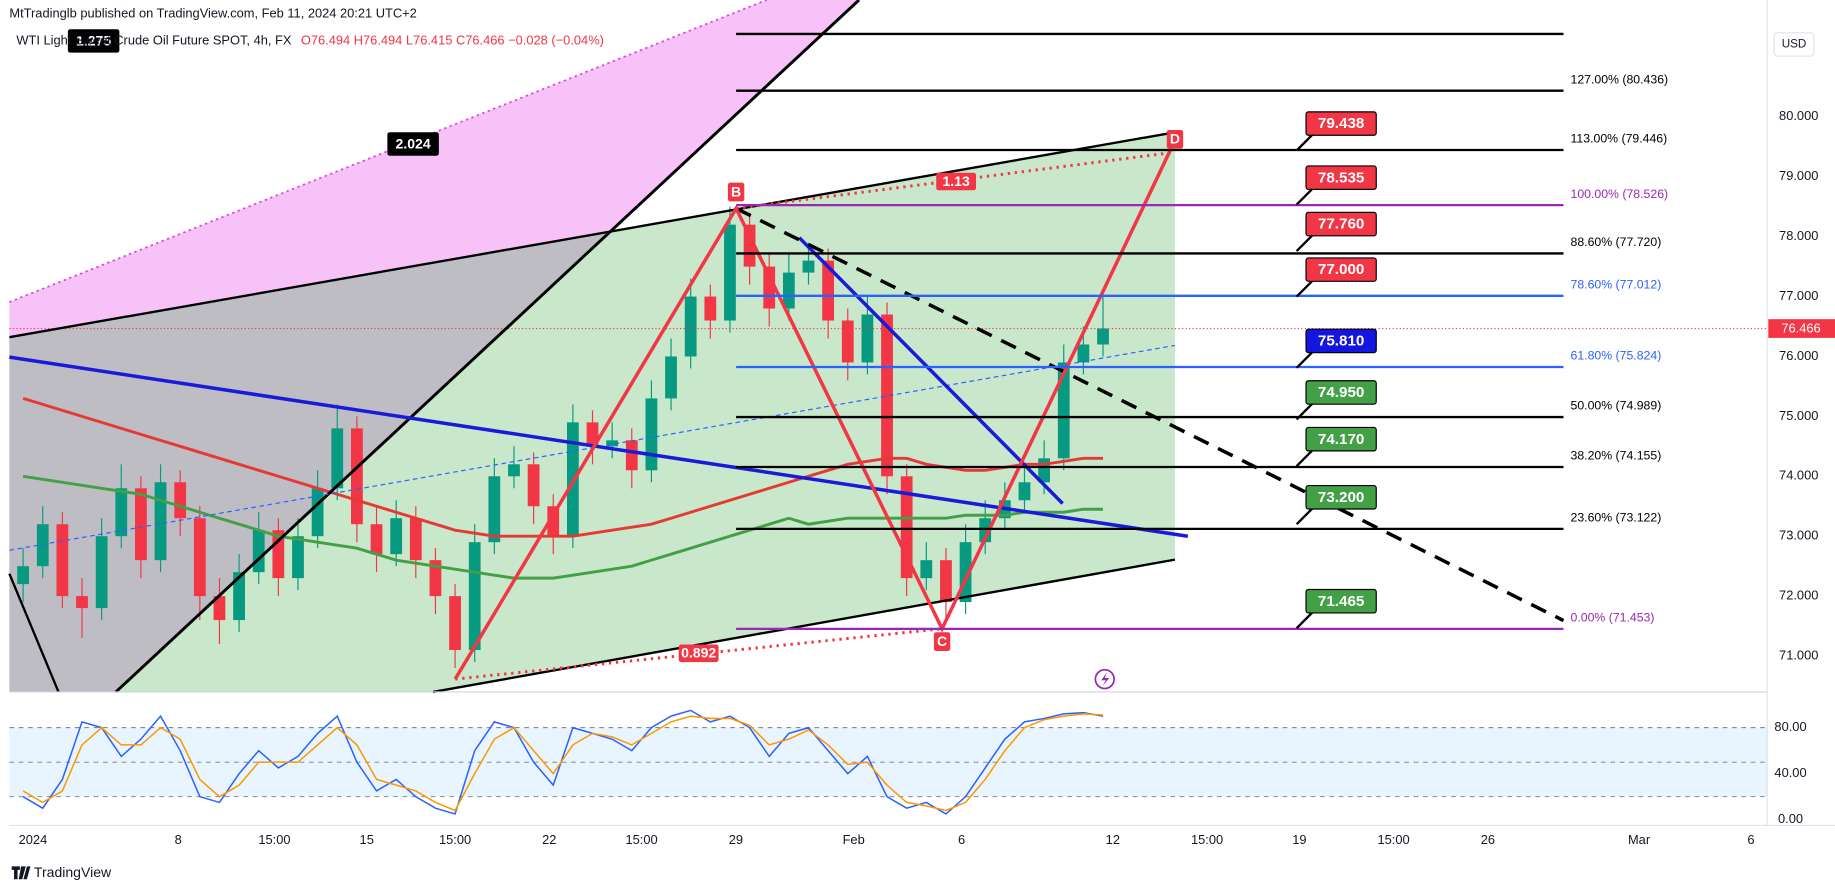 The width and height of the screenshot is (1835, 891). I want to click on ratio-label: 2.024, so click(413, 143).